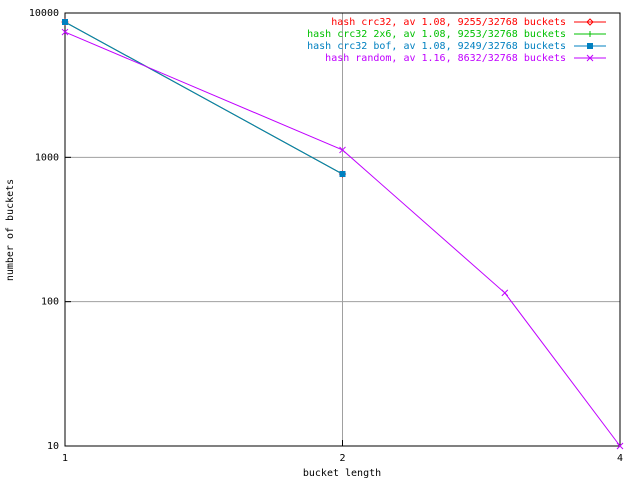 The height and width of the screenshot is (480, 640). What do you see at coordinates (448, 22) in the screenshot?
I see `legend-label: hash crc32, av 1.08, 9255/32768 buckets` at bounding box center [448, 22].